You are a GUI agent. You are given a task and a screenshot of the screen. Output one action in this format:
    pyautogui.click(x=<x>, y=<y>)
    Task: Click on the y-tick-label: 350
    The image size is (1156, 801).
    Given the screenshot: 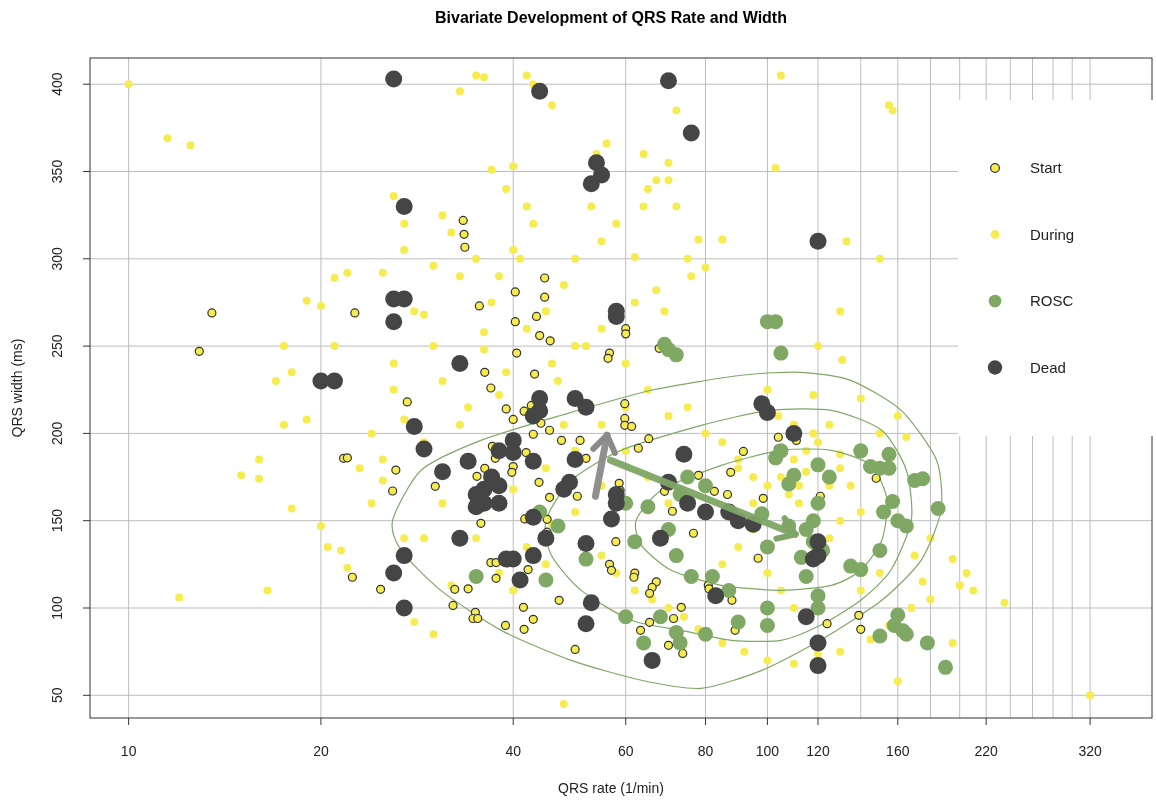 What is the action you would take?
    pyautogui.click(x=57, y=171)
    